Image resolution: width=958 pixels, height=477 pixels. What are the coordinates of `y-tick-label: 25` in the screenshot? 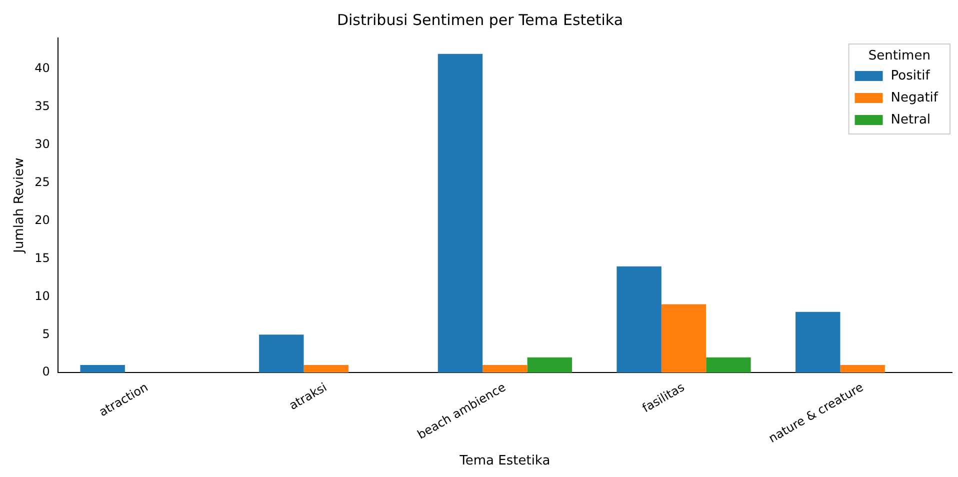 It's located at (42, 182).